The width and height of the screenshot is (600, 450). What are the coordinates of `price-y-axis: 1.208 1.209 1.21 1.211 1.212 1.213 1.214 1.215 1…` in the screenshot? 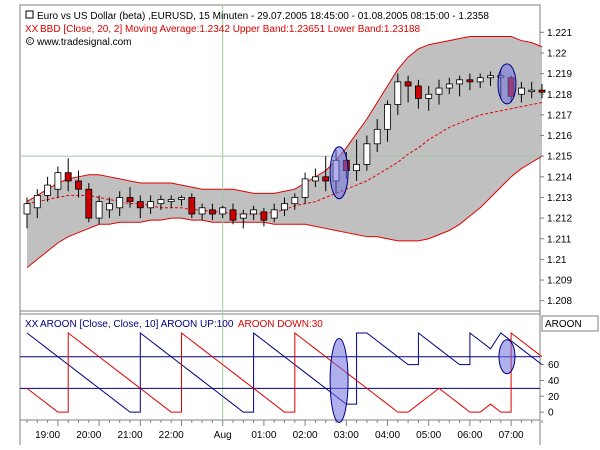 It's located at (556, 167).